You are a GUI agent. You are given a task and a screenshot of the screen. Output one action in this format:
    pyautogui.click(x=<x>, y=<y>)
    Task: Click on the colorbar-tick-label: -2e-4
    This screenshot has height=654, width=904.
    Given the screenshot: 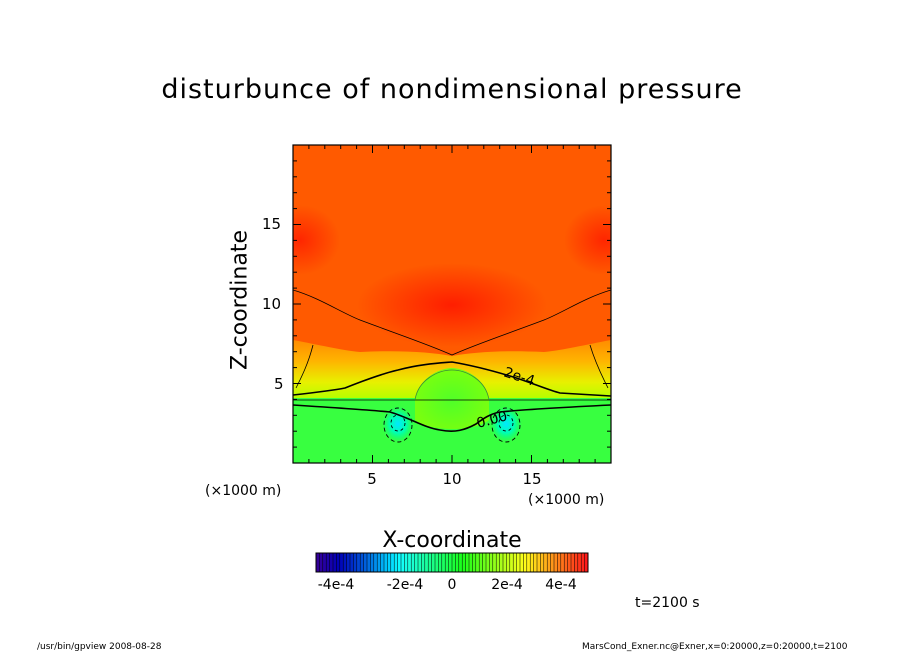 What is the action you would take?
    pyautogui.click(x=405, y=585)
    